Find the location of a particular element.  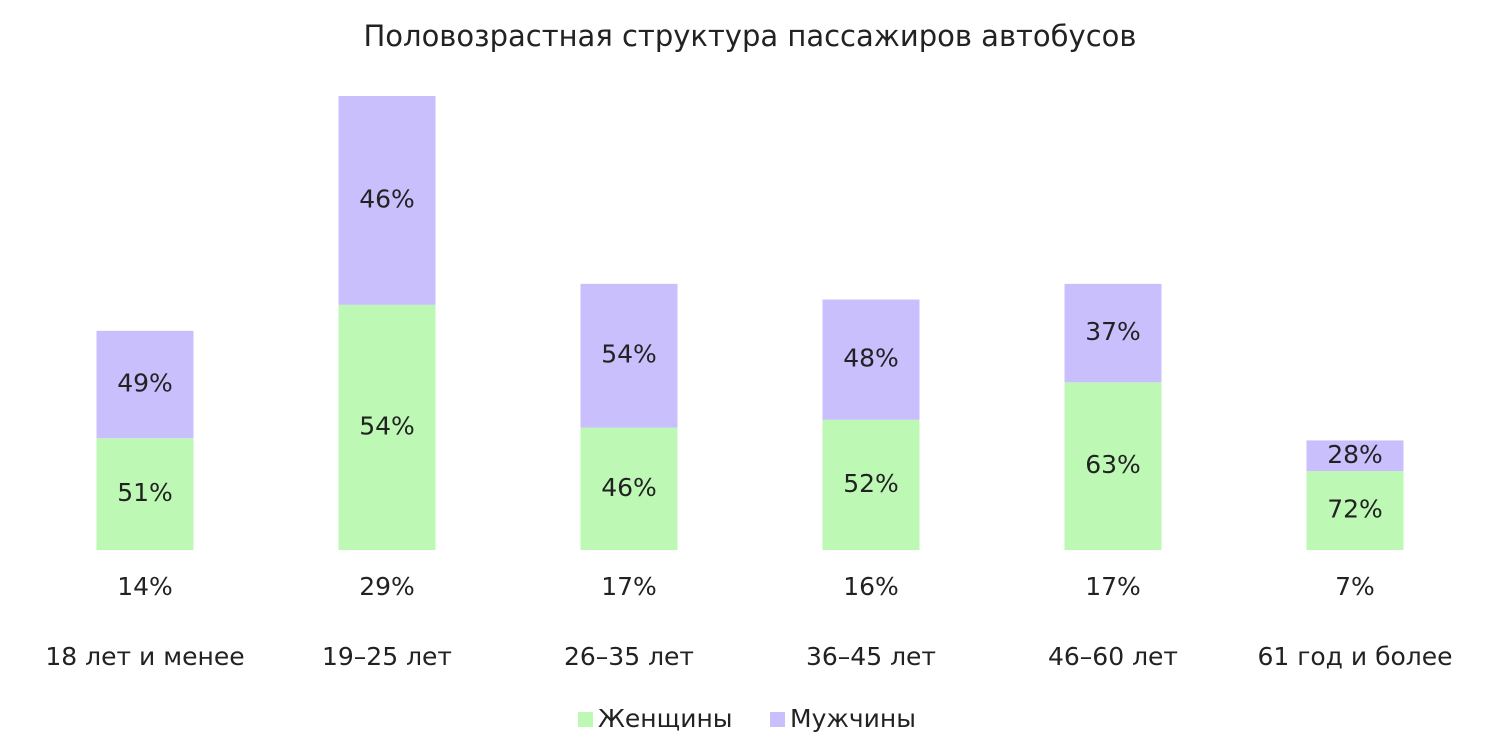

segment-label: 49% is located at coordinates (145, 383).